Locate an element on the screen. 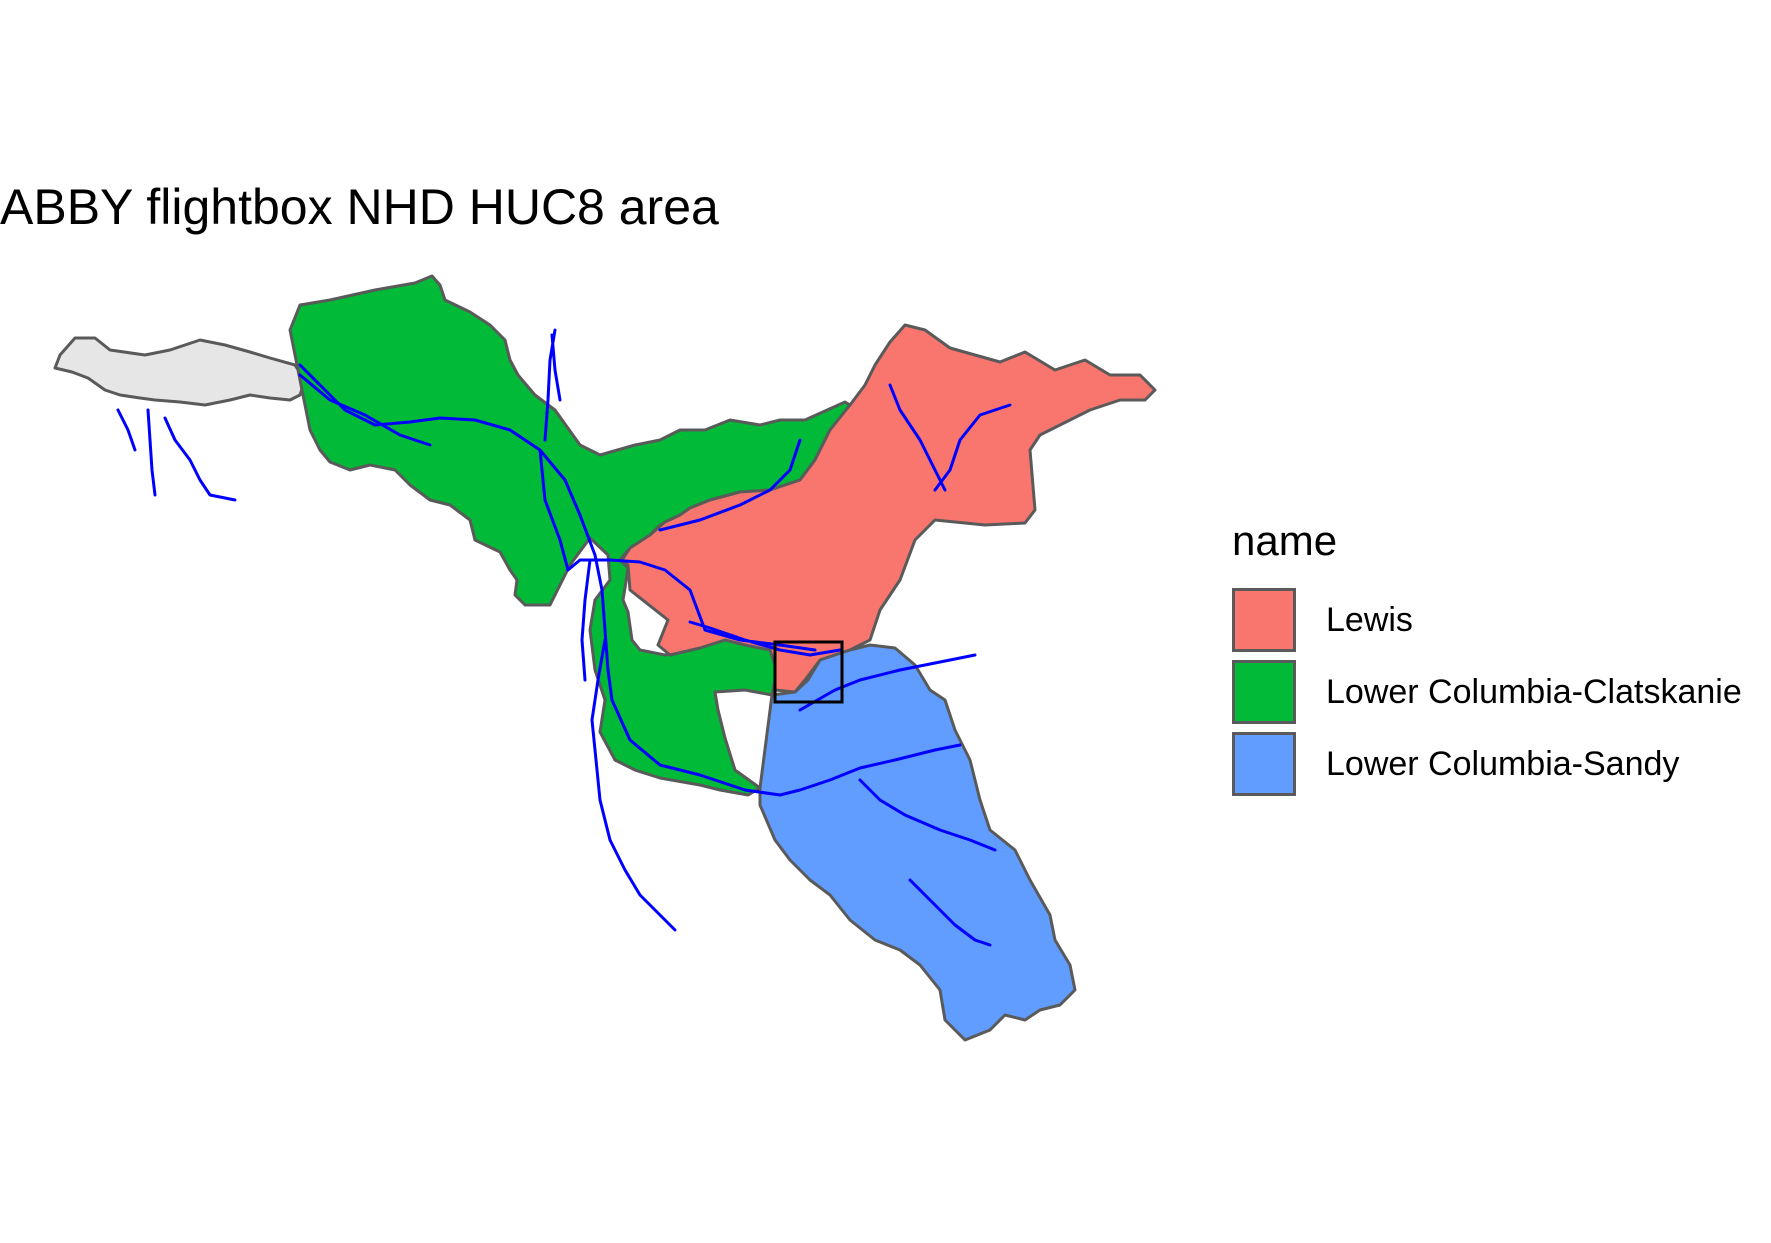  legend-label-lewis: Lewis is located at coordinates (1369, 619).